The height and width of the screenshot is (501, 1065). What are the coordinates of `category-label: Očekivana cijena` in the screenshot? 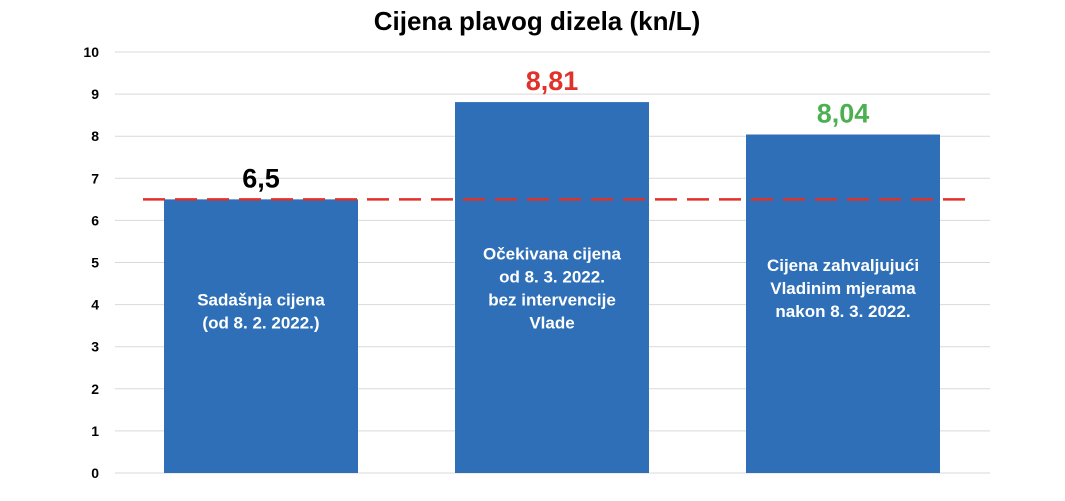 It's located at (552, 254).